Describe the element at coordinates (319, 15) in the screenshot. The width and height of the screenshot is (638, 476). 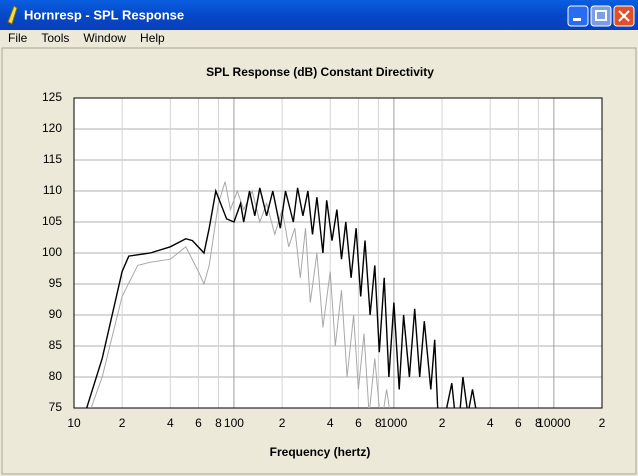
I see `title-bar` at that location.